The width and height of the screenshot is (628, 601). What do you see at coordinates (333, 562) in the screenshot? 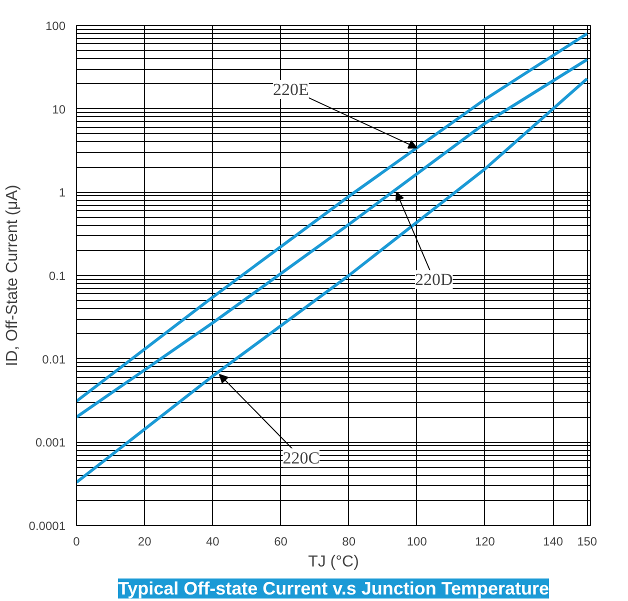
I see `x-axis-title: TJ (°C)` at bounding box center [333, 562].